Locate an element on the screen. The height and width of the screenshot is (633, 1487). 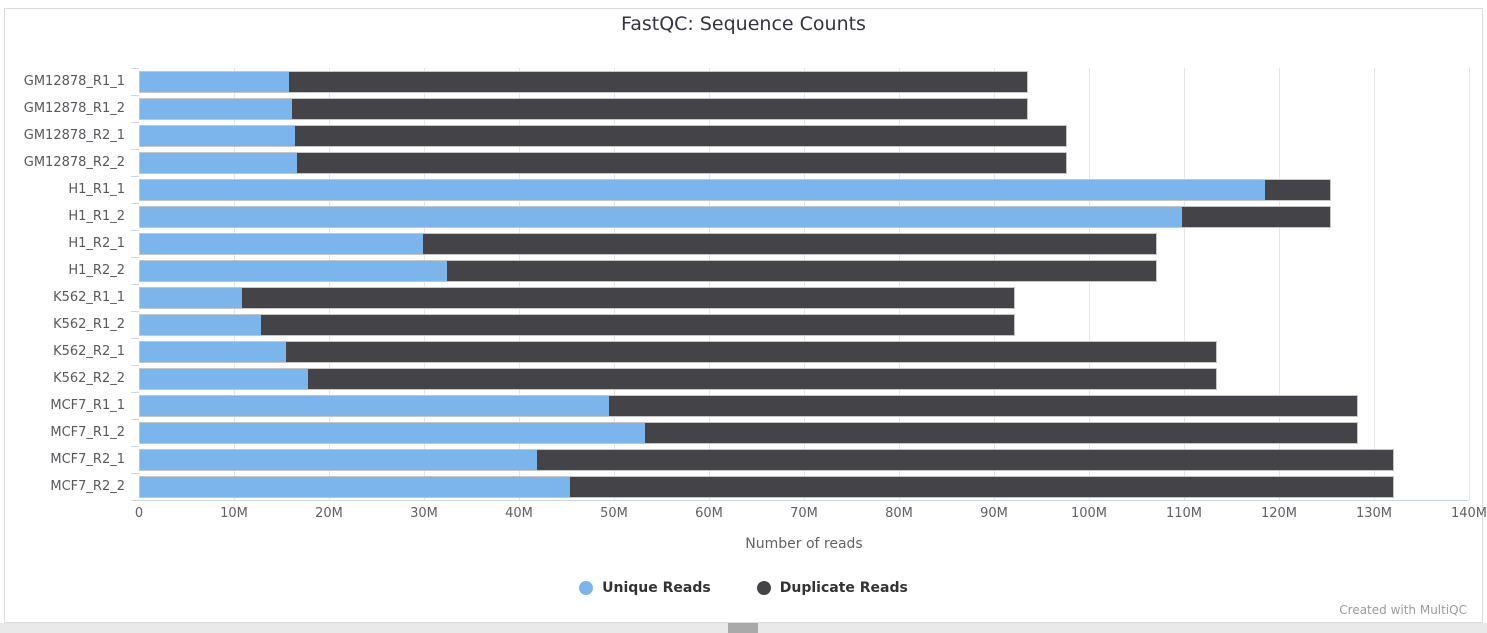
y-axis-label: MCF7_R2_1 is located at coordinates (87, 459).